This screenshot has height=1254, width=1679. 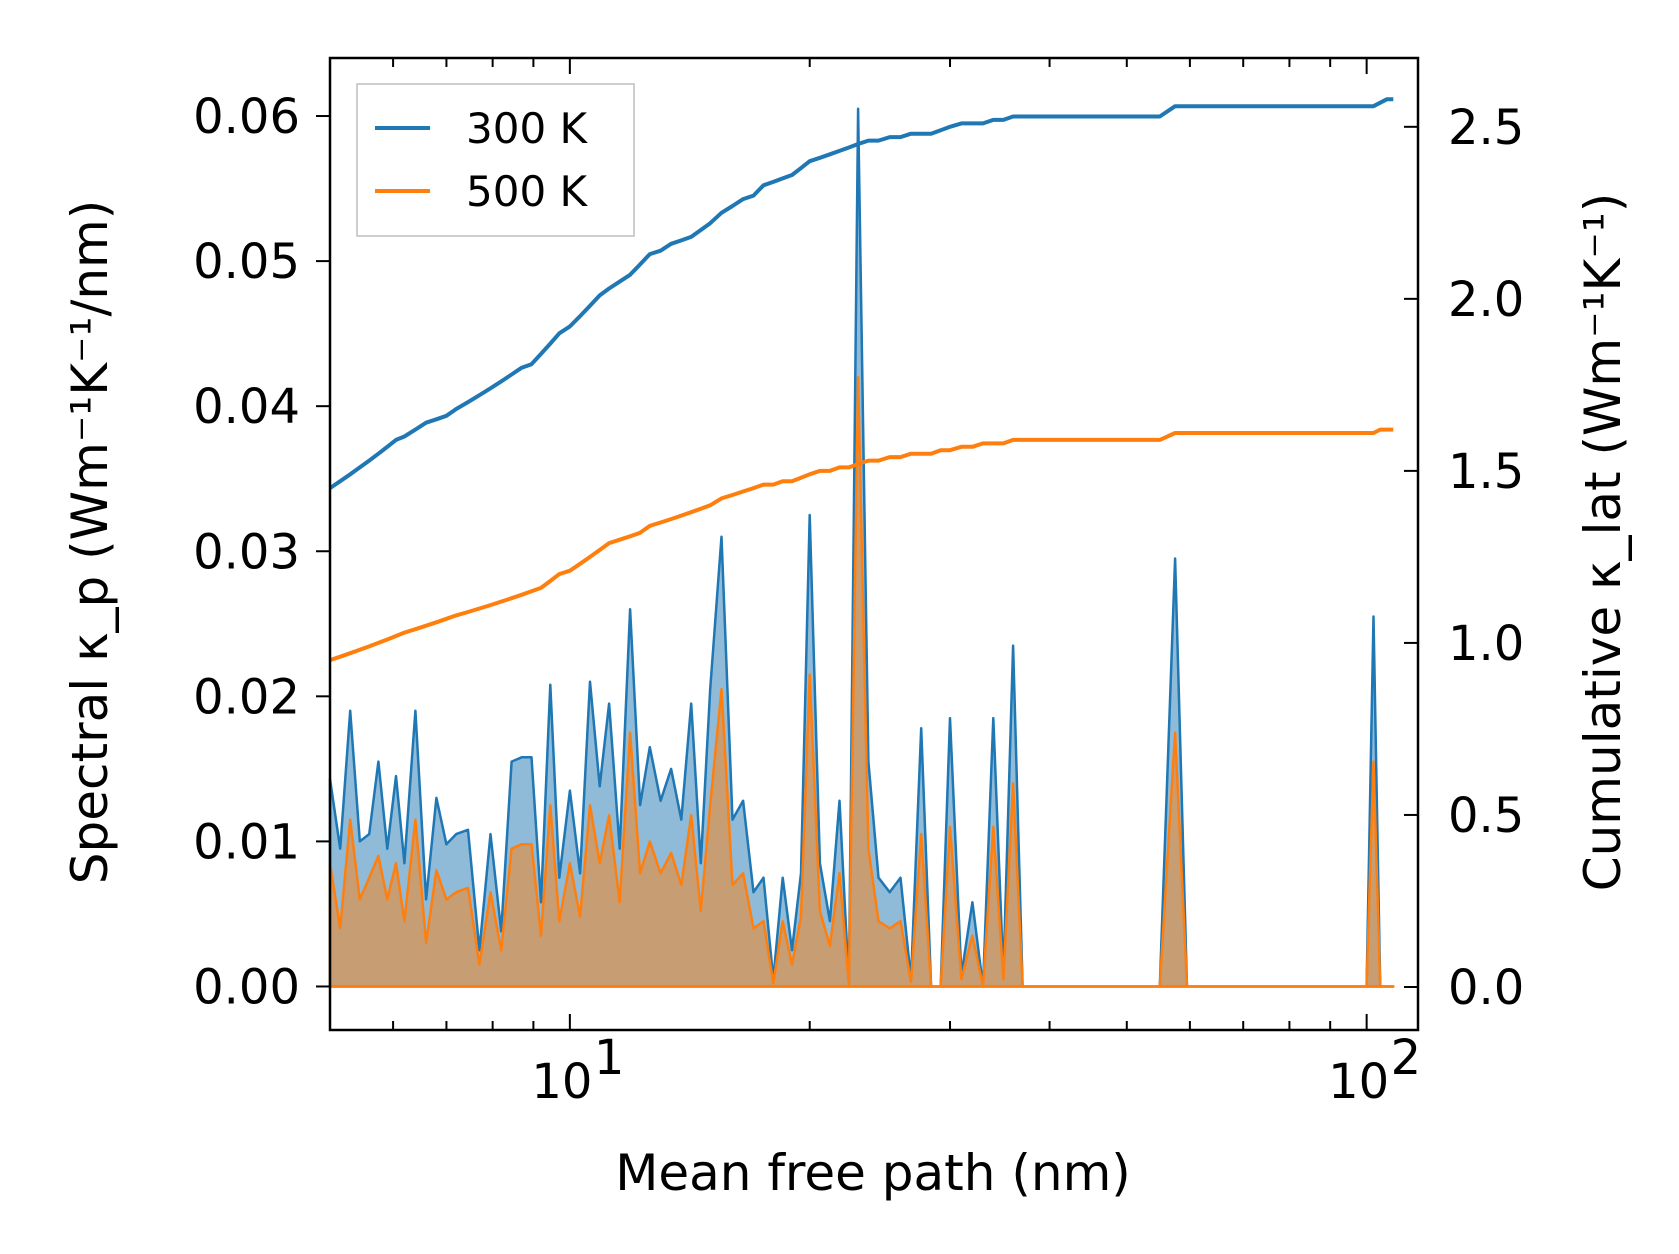 What do you see at coordinates (246, 842) in the screenshot?
I see `left-tick-label: 0.01` at bounding box center [246, 842].